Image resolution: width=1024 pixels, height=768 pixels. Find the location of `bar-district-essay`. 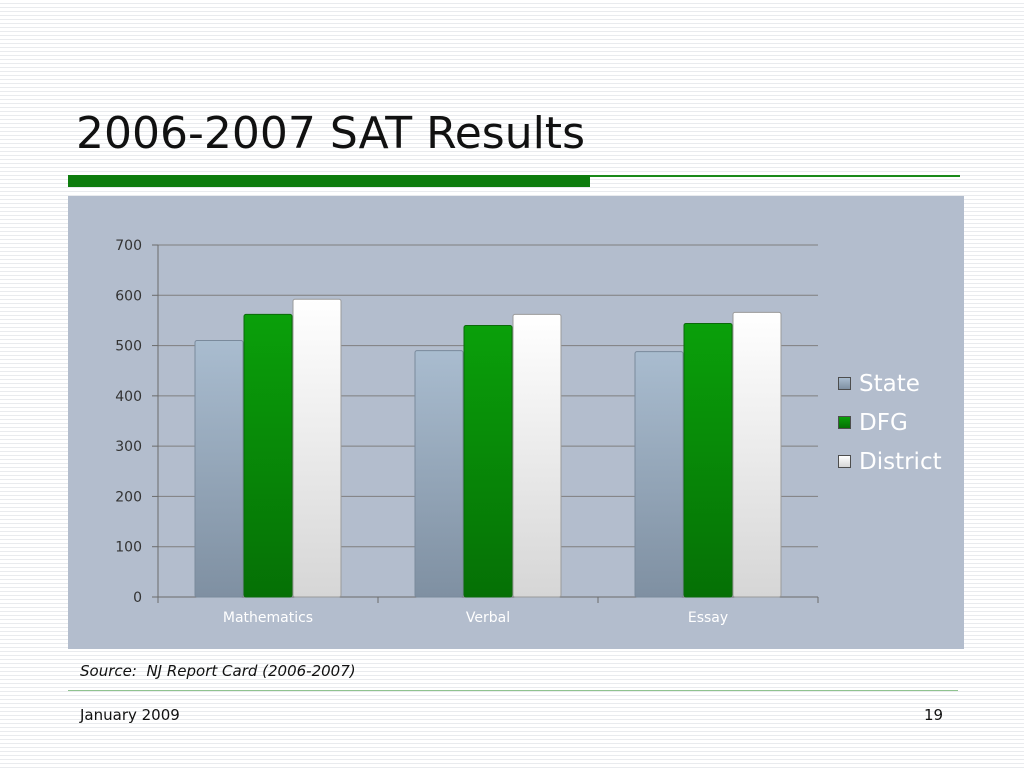

bar-district-essay is located at coordinates (757, 454).